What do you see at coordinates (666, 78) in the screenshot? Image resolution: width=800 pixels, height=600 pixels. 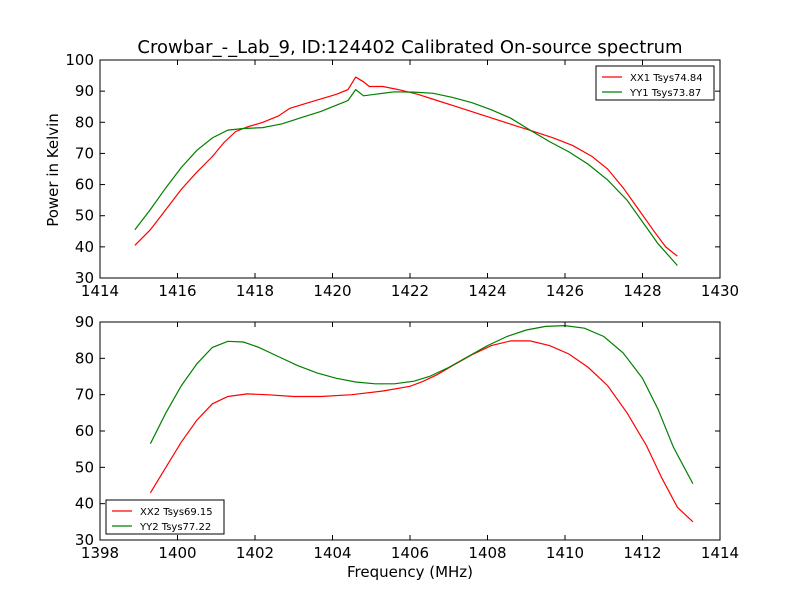 I see `legend-label: XX1 Tsys74.84` at bounding box center [666, 78].